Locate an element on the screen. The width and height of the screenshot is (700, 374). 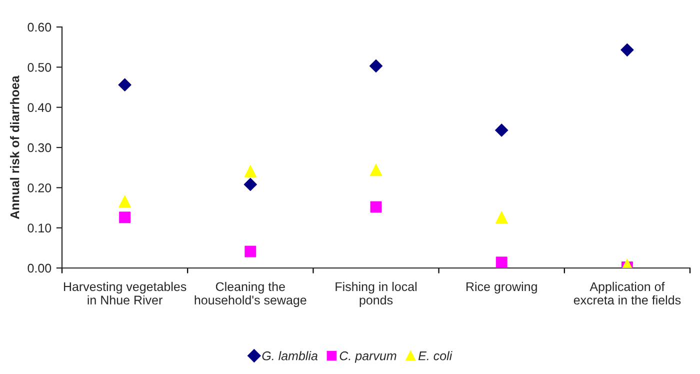
x-tick-label: Cleaning the household's sewage is located at coordinates (250, 295).